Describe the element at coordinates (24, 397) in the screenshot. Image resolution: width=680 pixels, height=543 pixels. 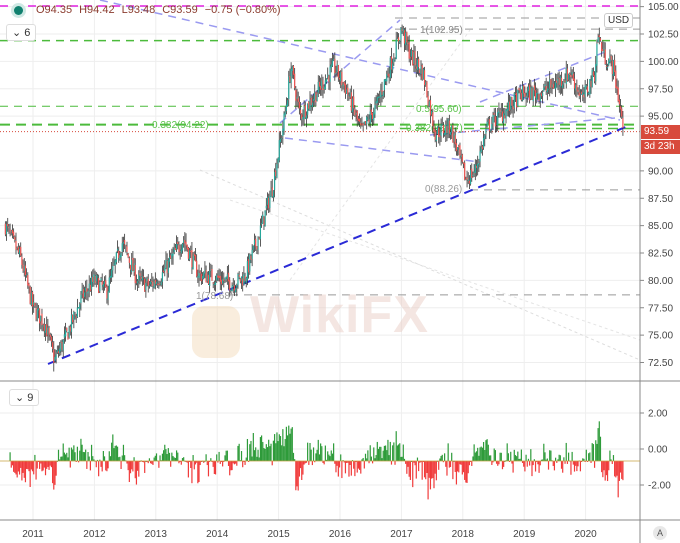
I see `indicator-pane-toggle: ⌄ 9` at that location.